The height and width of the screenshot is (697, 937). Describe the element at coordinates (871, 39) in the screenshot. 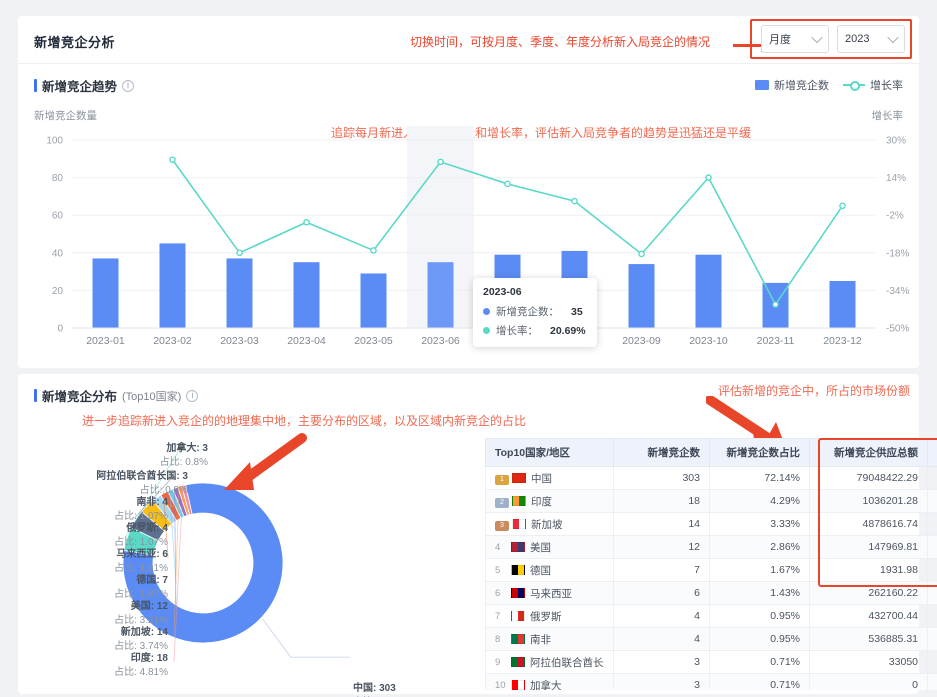

I see `year-select: 2023` at that location.